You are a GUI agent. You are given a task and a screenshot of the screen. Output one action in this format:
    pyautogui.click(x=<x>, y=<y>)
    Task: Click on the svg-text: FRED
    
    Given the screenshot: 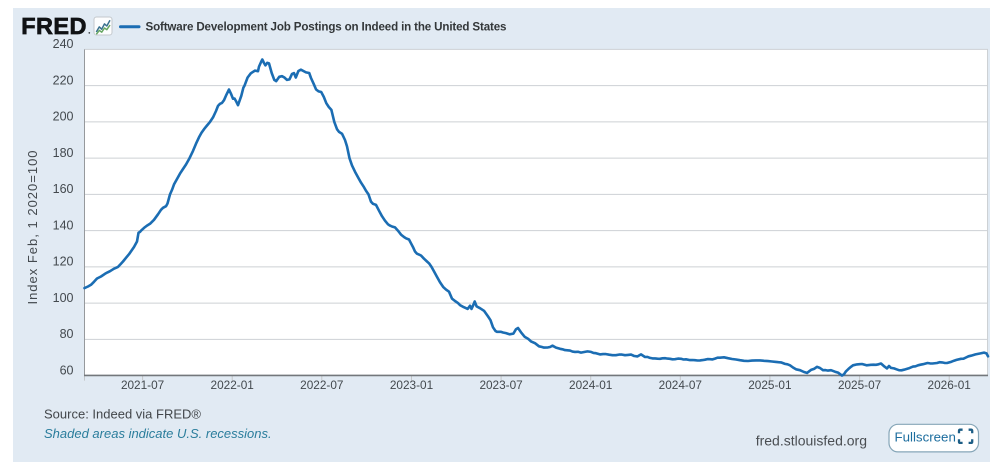 What is the action you would take?
    pyautogui.click(x=54, y=26)
    